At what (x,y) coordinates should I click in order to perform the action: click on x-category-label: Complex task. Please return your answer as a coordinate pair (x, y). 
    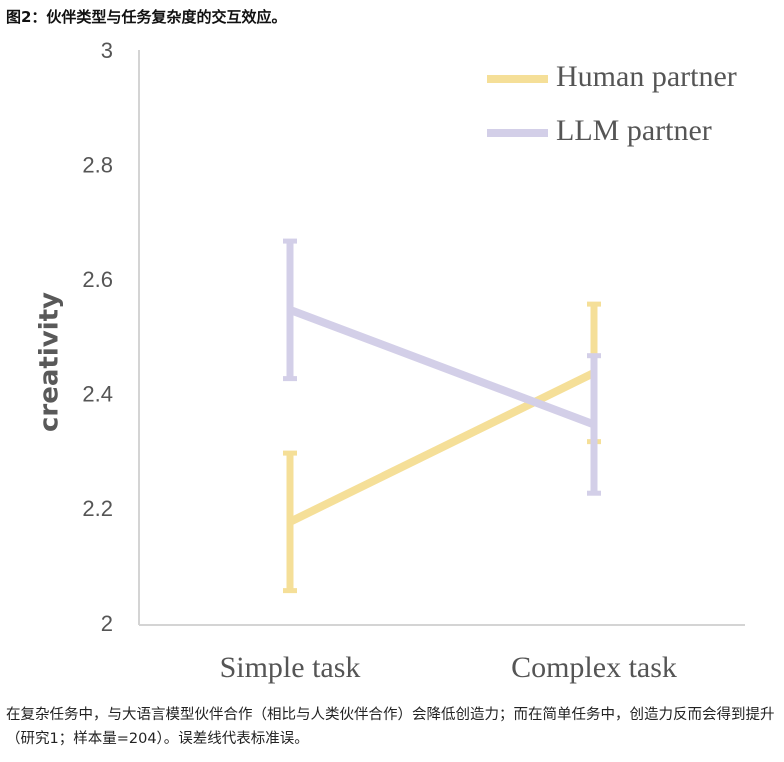
    Looking at the image, I should click on (594, 667).